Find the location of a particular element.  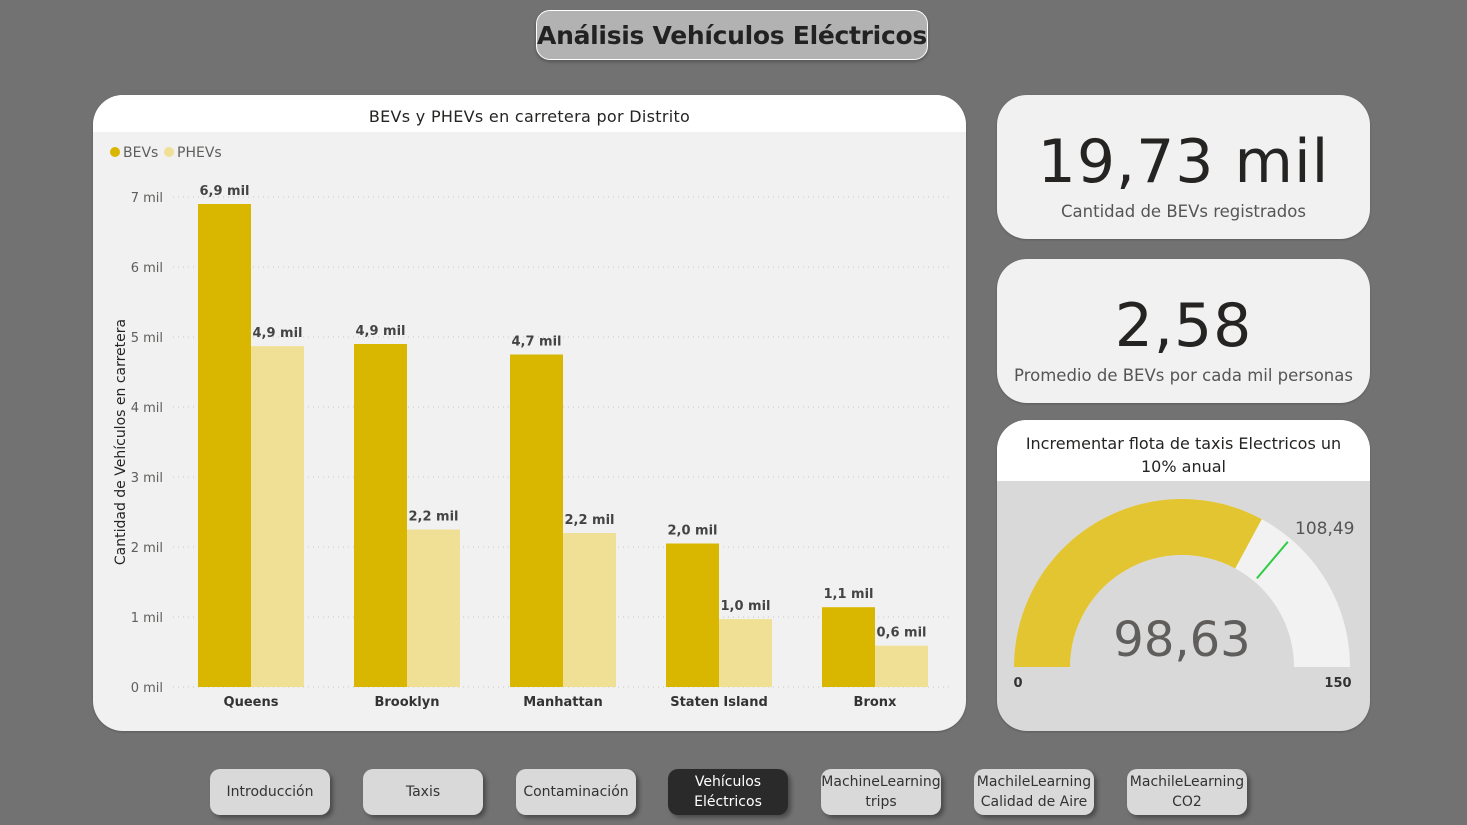

data-label: 0,6 mil is located at coordinates (901, 633).